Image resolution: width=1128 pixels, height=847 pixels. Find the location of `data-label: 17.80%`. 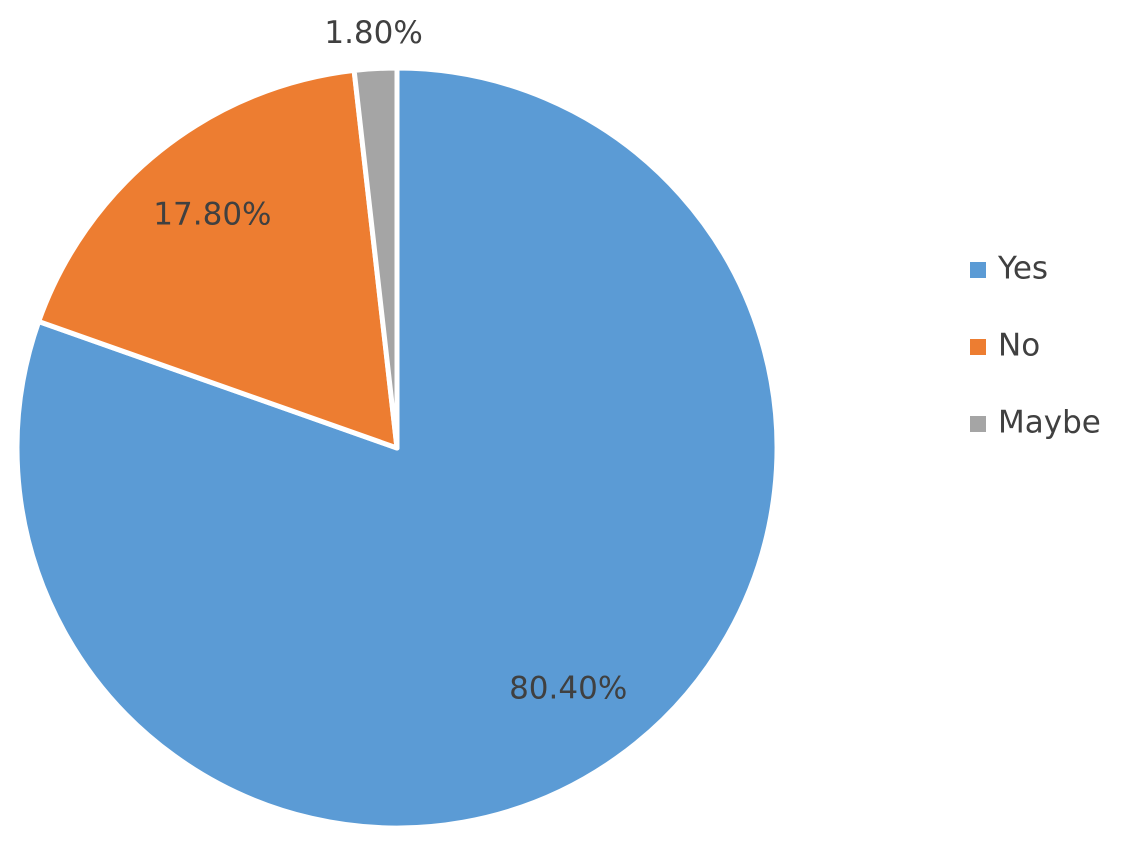

data-label: 17.80% is located at coordinates (212, 215).